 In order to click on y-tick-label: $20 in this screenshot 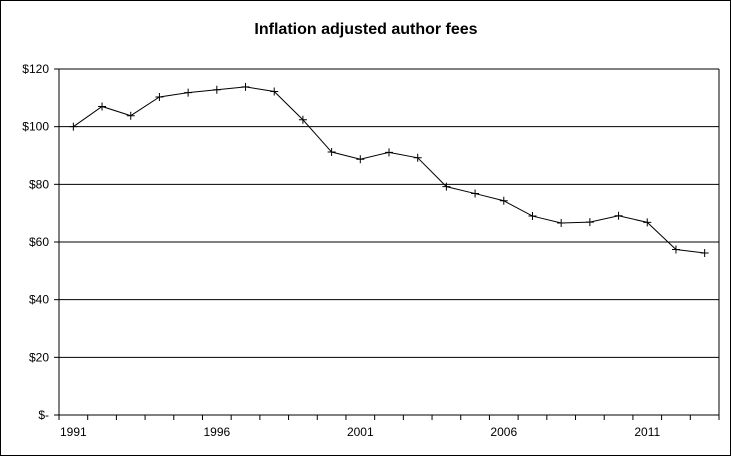, I will do `click(39, 357)`.